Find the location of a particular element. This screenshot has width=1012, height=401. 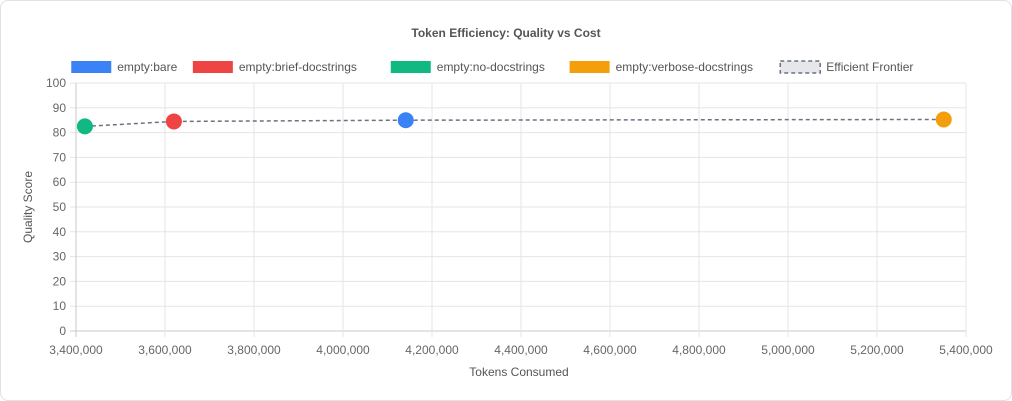

x-tick-label: 4,200,000 is located at coordinates (432, 350).